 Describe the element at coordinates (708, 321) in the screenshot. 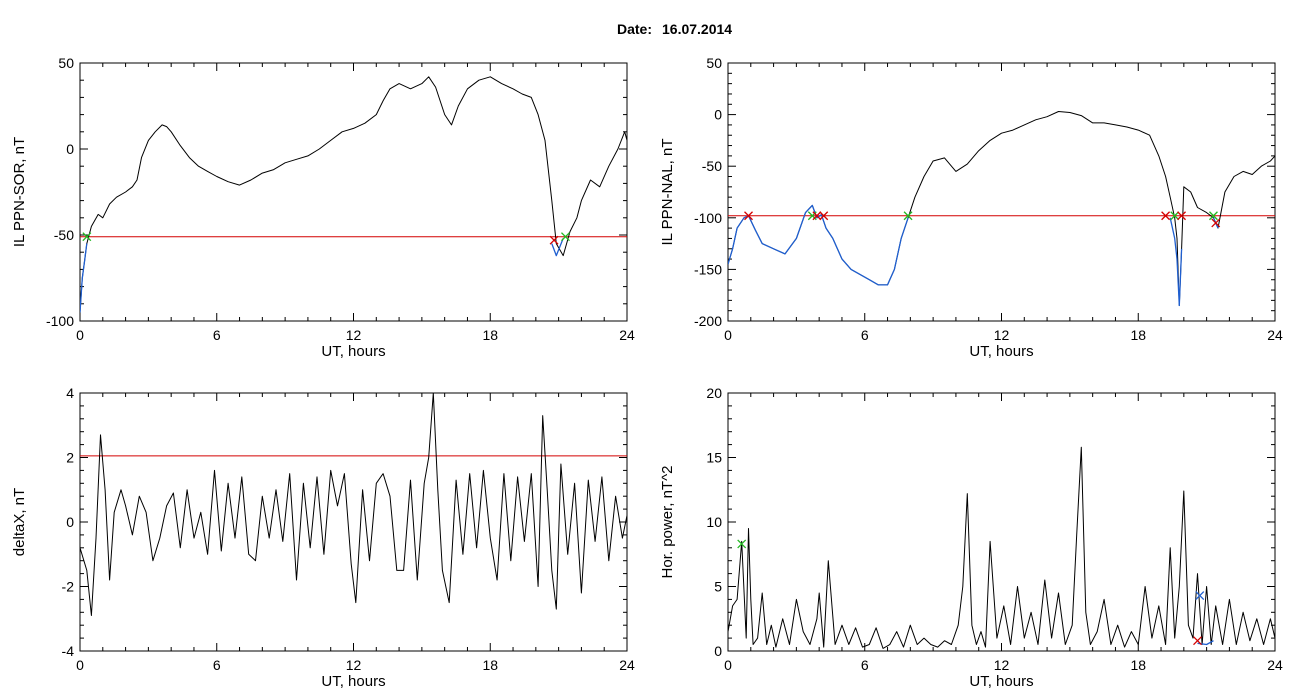

I see `y-tick-label: -200` at that location.